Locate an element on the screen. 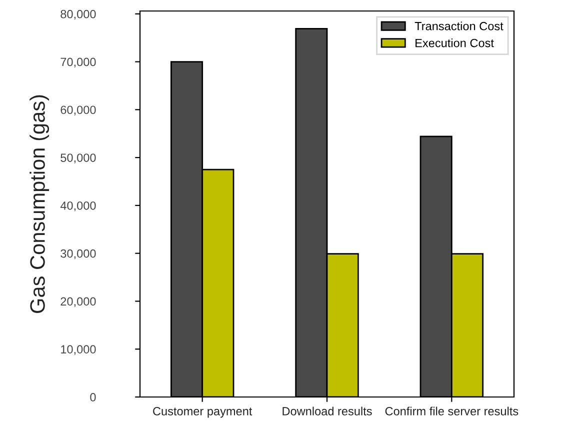 The height and width of the screenshot is (428, 566). y-tick-label: 40,000 is located at coordinates (78, 206).